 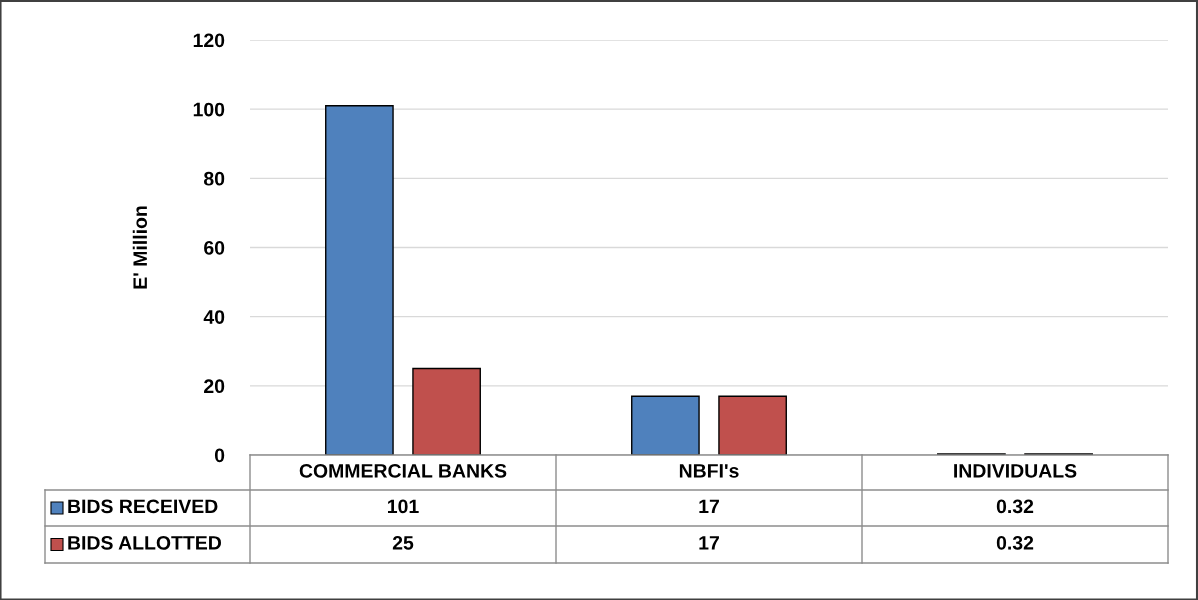 I want to click on y-tick-label: 80, so click(x=214, y=178).